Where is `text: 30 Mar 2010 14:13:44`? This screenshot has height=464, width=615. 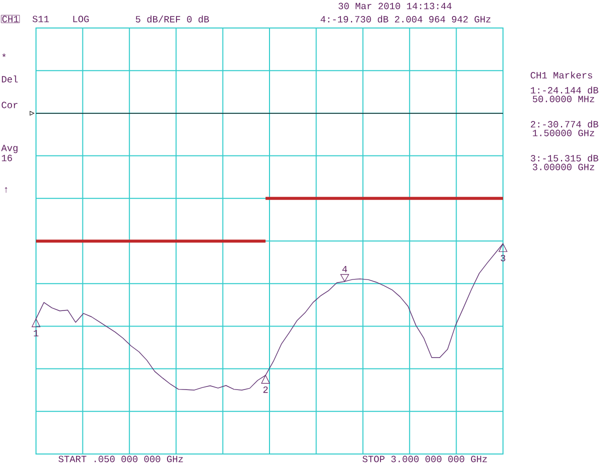
text: 30 Mar 2010 14:13:44 is located at coordinates (395, 6).